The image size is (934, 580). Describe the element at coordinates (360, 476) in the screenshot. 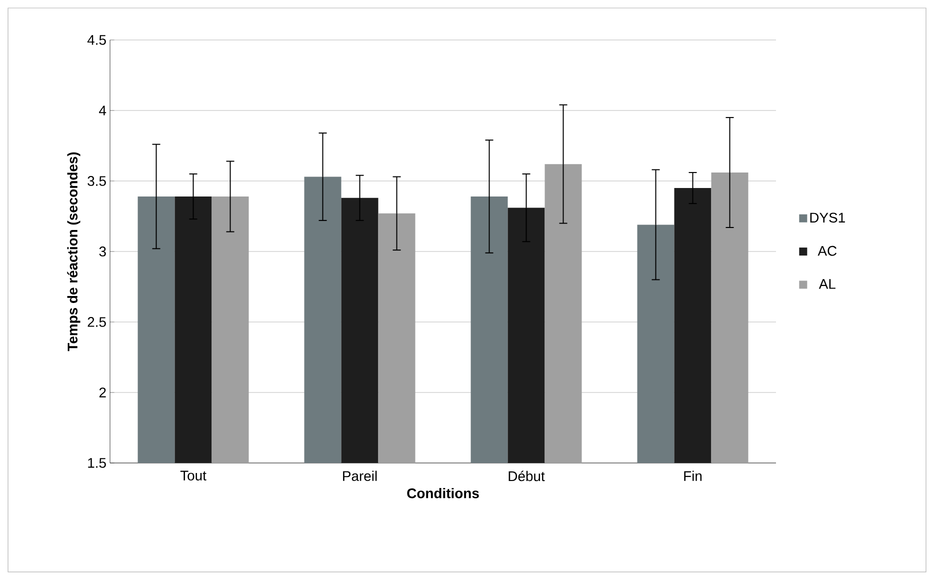

I see `x-tick-label: Pareil` at that location.